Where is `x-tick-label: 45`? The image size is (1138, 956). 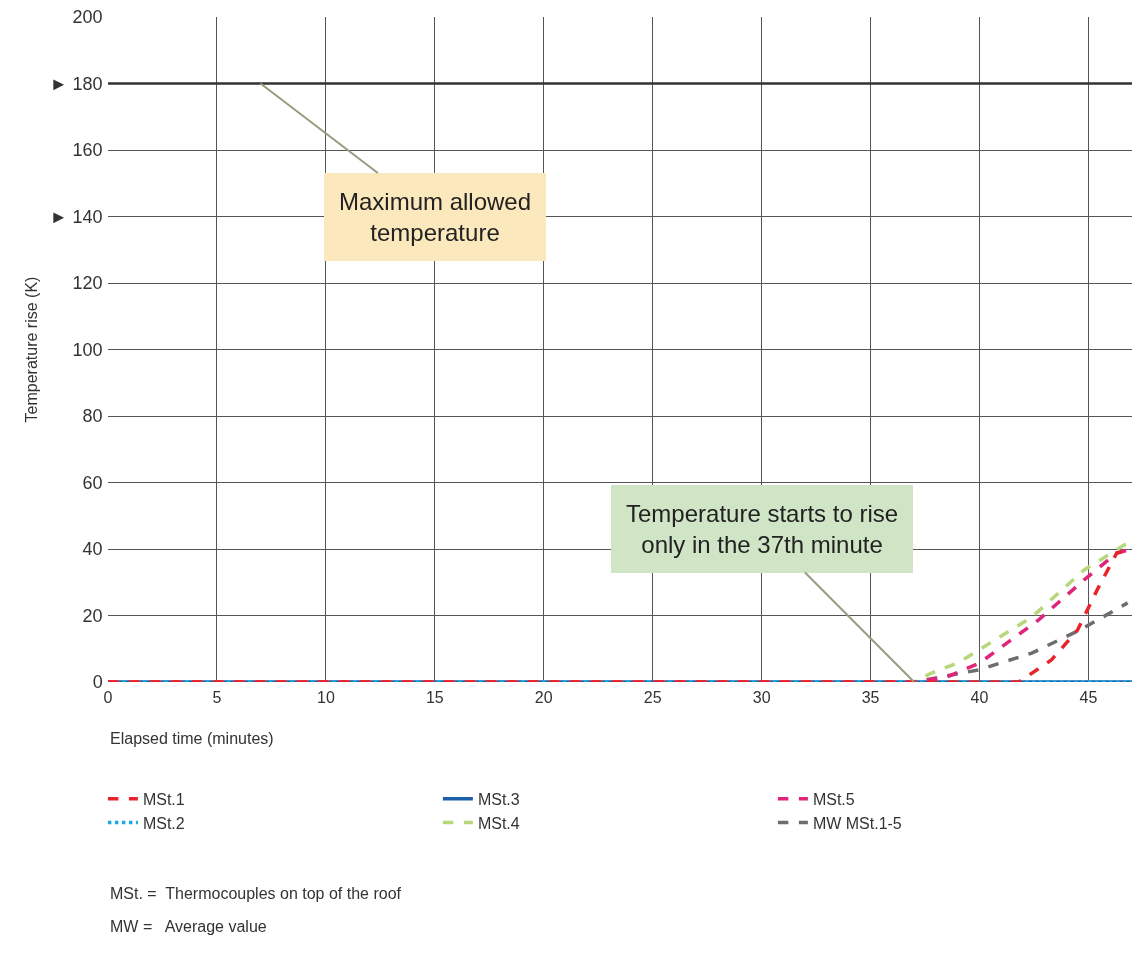 x-tick-label: 45 is located at coordinates (1088, 697).